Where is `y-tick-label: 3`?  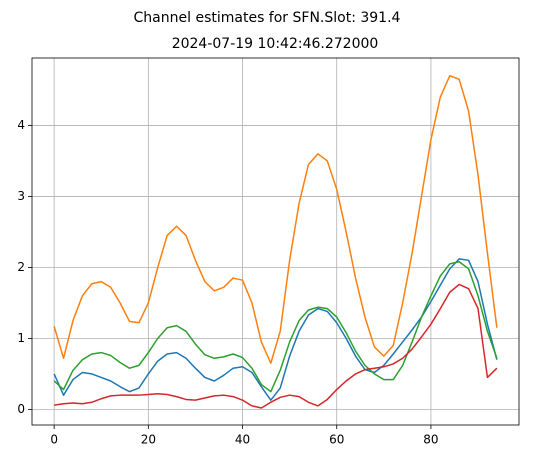
y-tick-label: 3 is located at coordinates (21, 196).